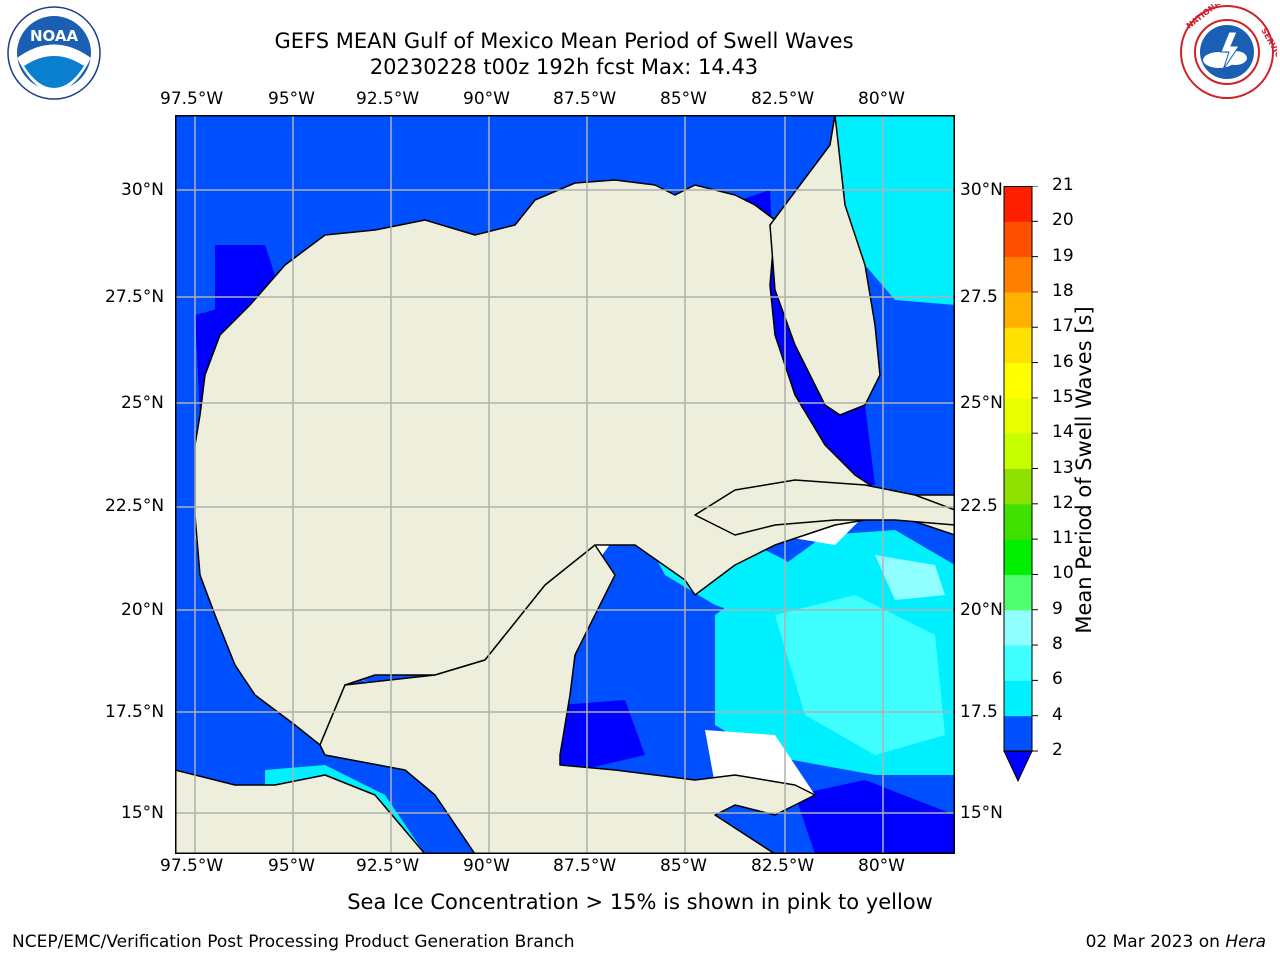 The width and height of the screenshot is (1280, 960). I want to click on footer-host: Hera, so click(1245, 942).